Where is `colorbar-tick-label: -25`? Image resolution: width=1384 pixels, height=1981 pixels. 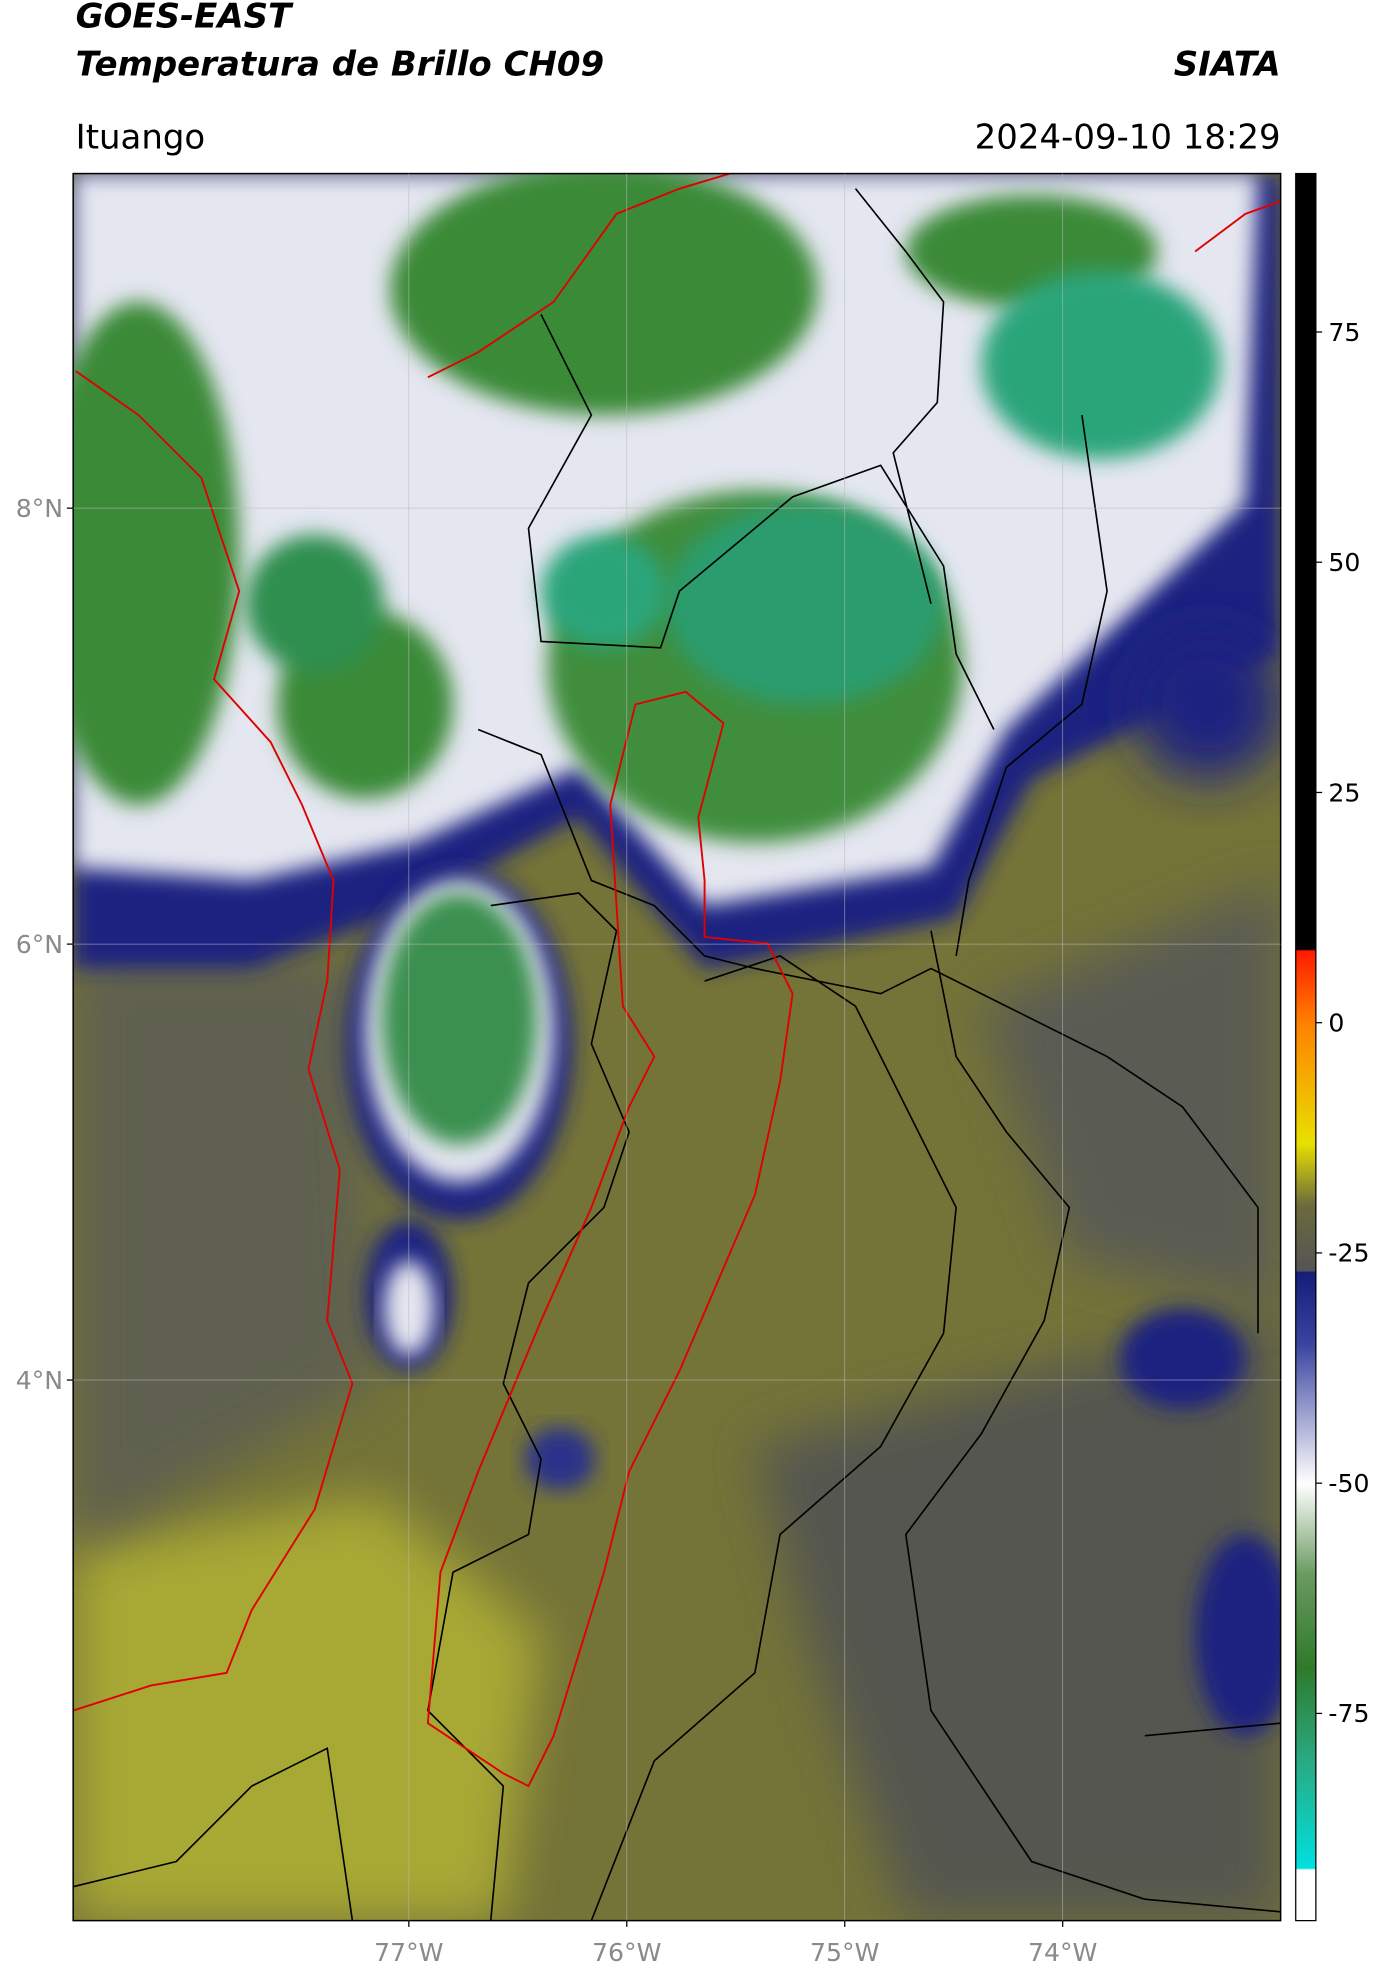 colorbar-tick-label: -25 is located at coordinates (1348, 1253).